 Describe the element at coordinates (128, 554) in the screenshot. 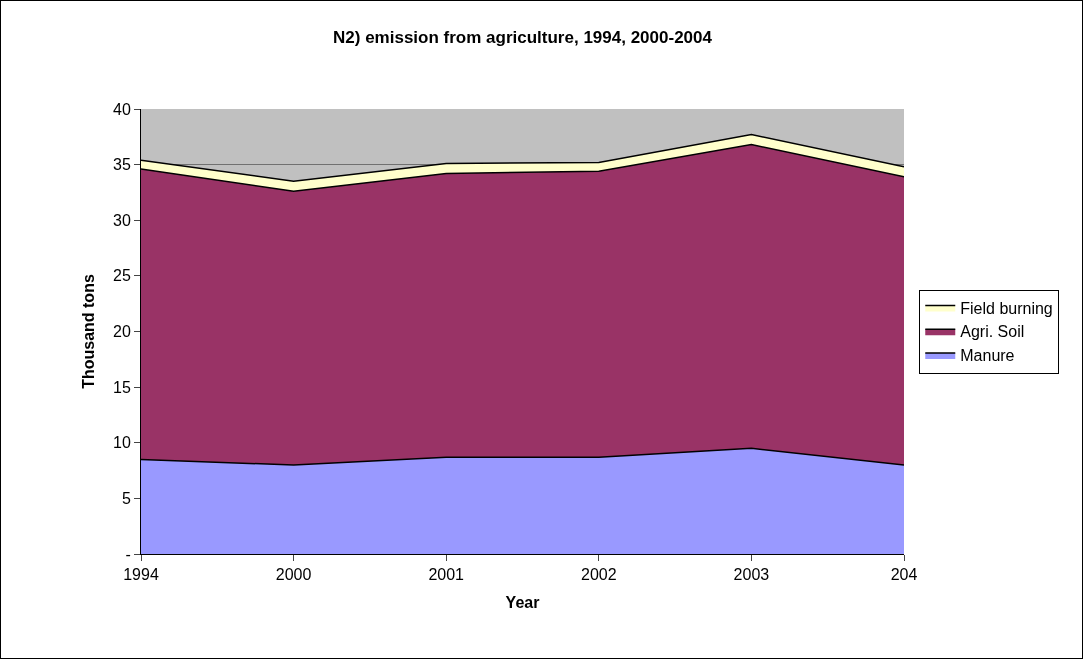

I see `y-tick-label: -` at that location.